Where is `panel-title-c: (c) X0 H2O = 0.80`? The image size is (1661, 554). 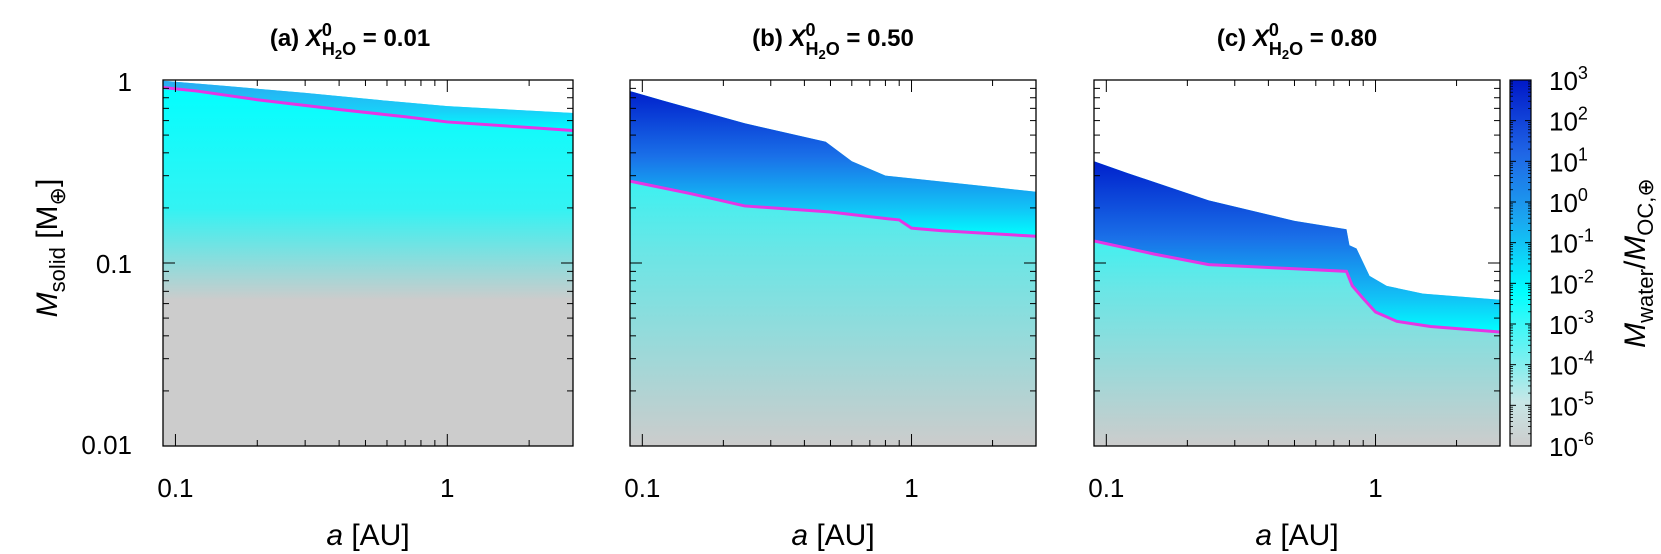
panel-title-c: (c) X0 H2O = 0.80 is located at coordinates (1297, 41).